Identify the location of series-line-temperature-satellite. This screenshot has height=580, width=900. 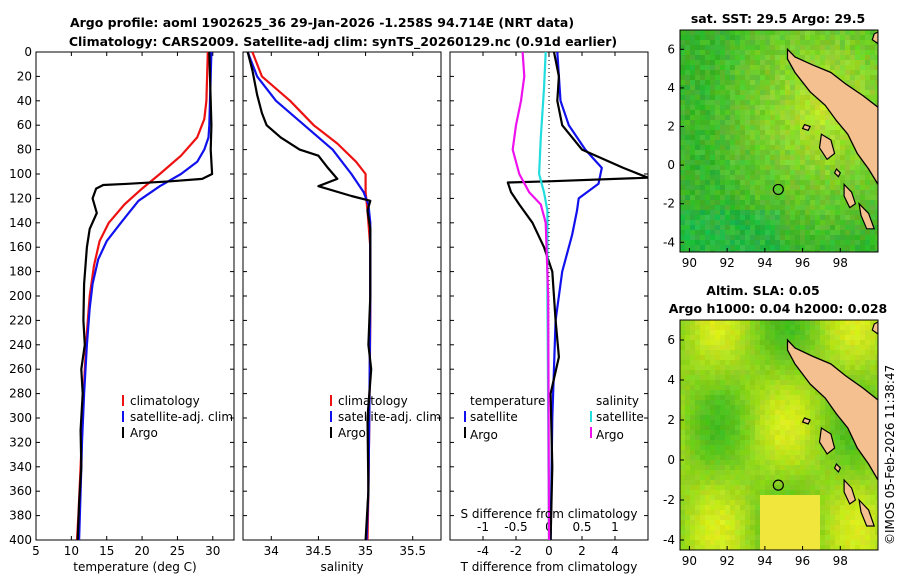
(576, 296).